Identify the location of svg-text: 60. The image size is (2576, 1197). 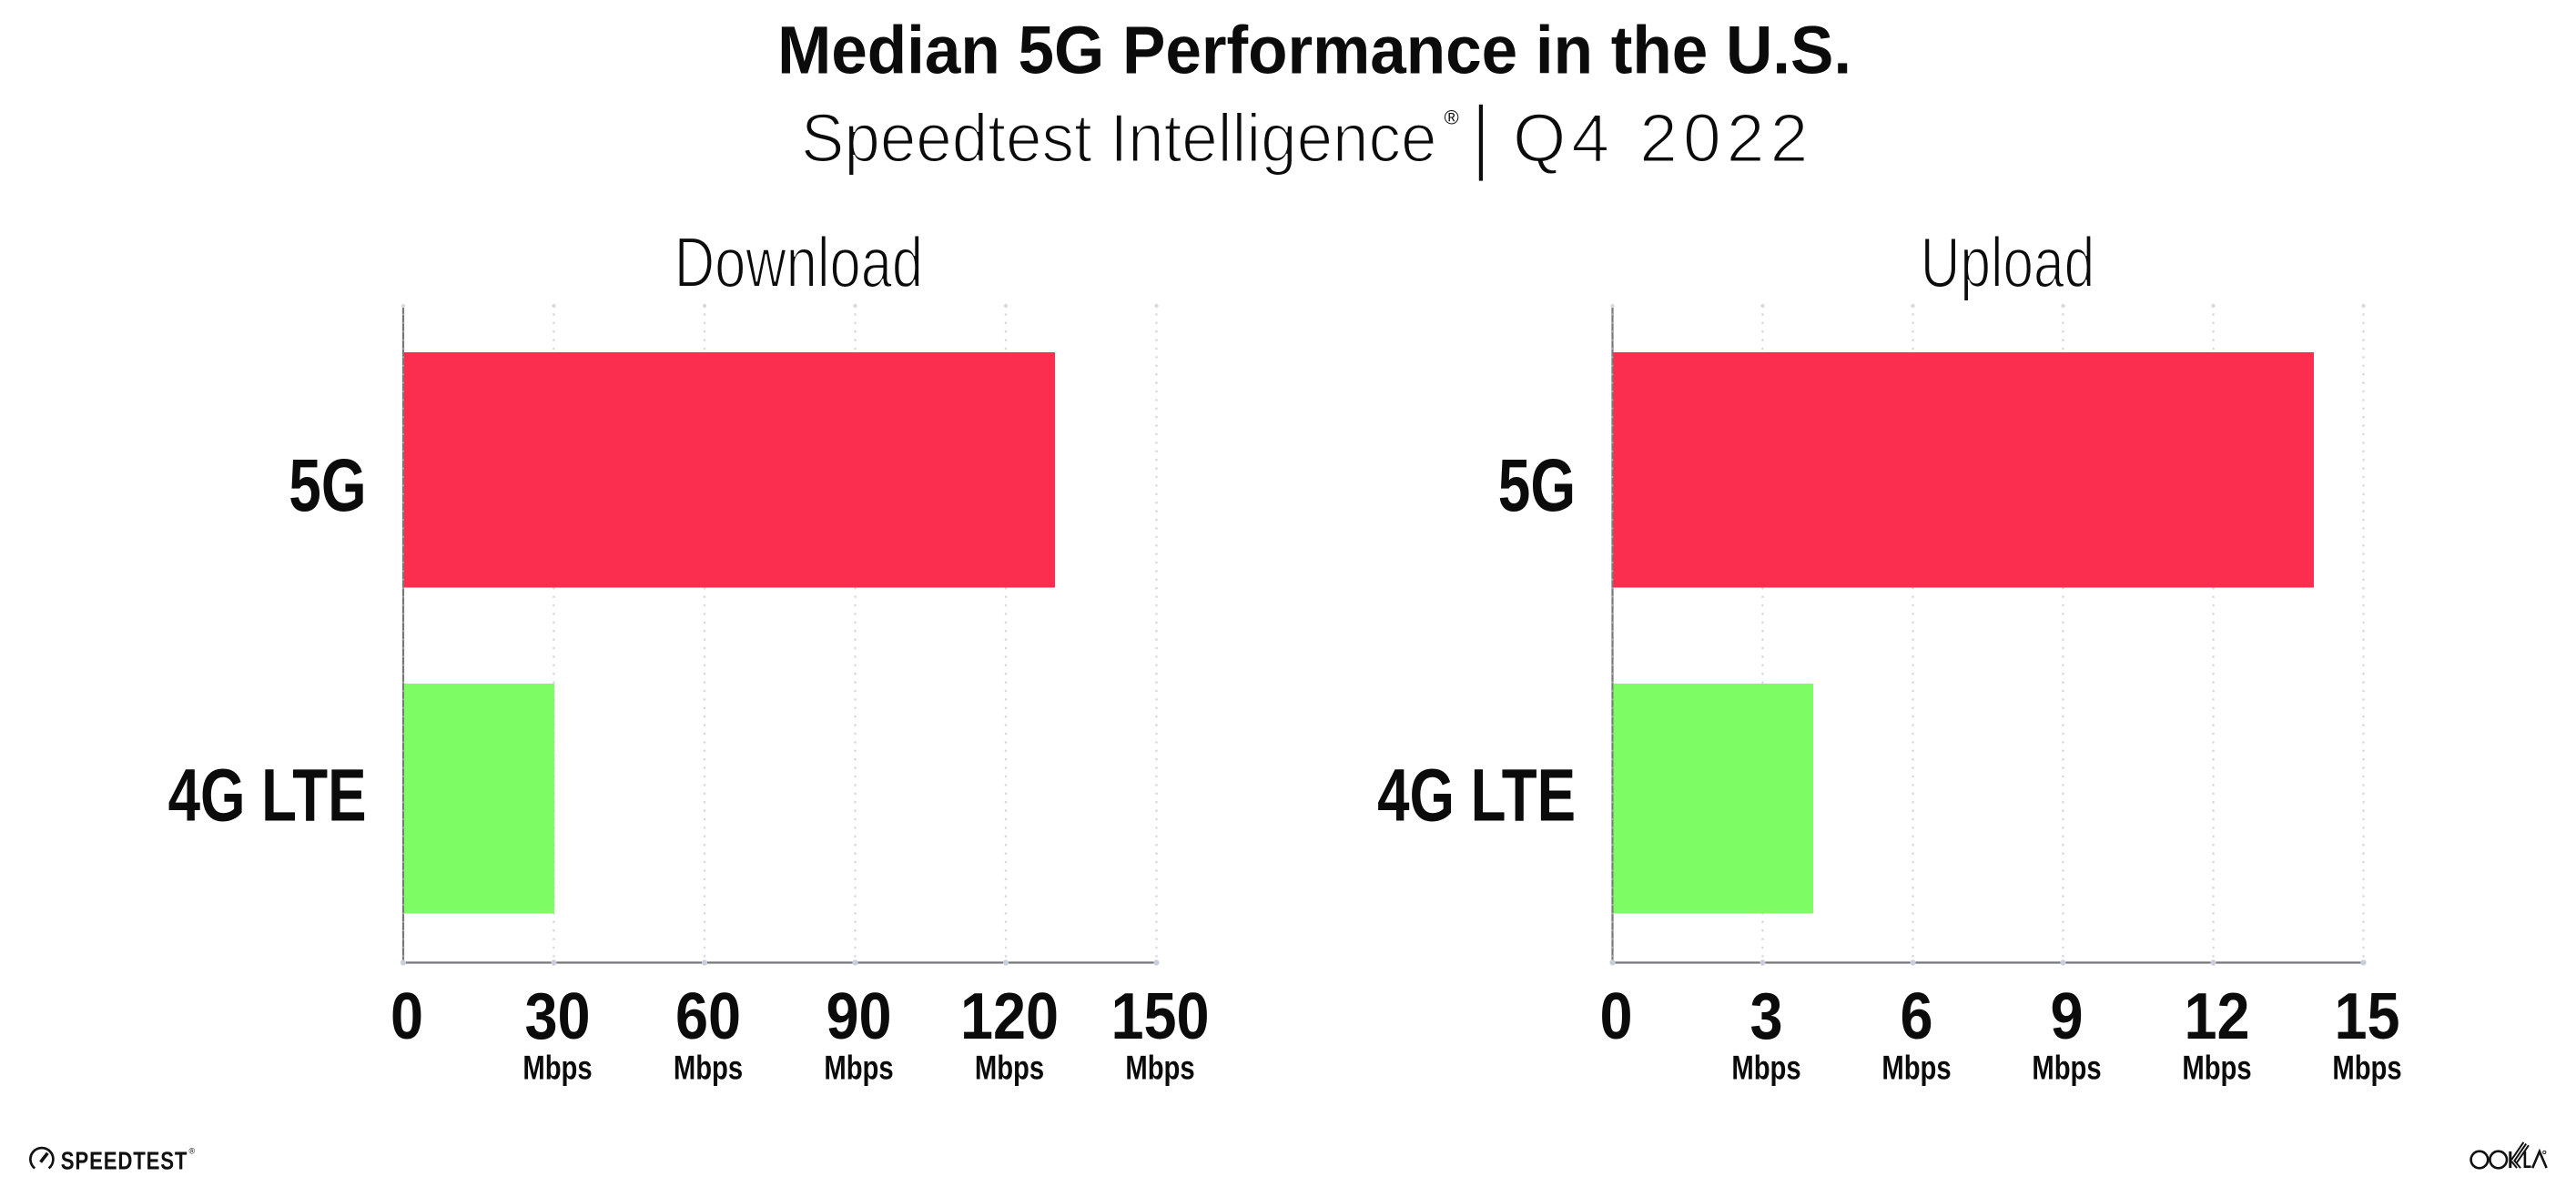
(708, 1016).